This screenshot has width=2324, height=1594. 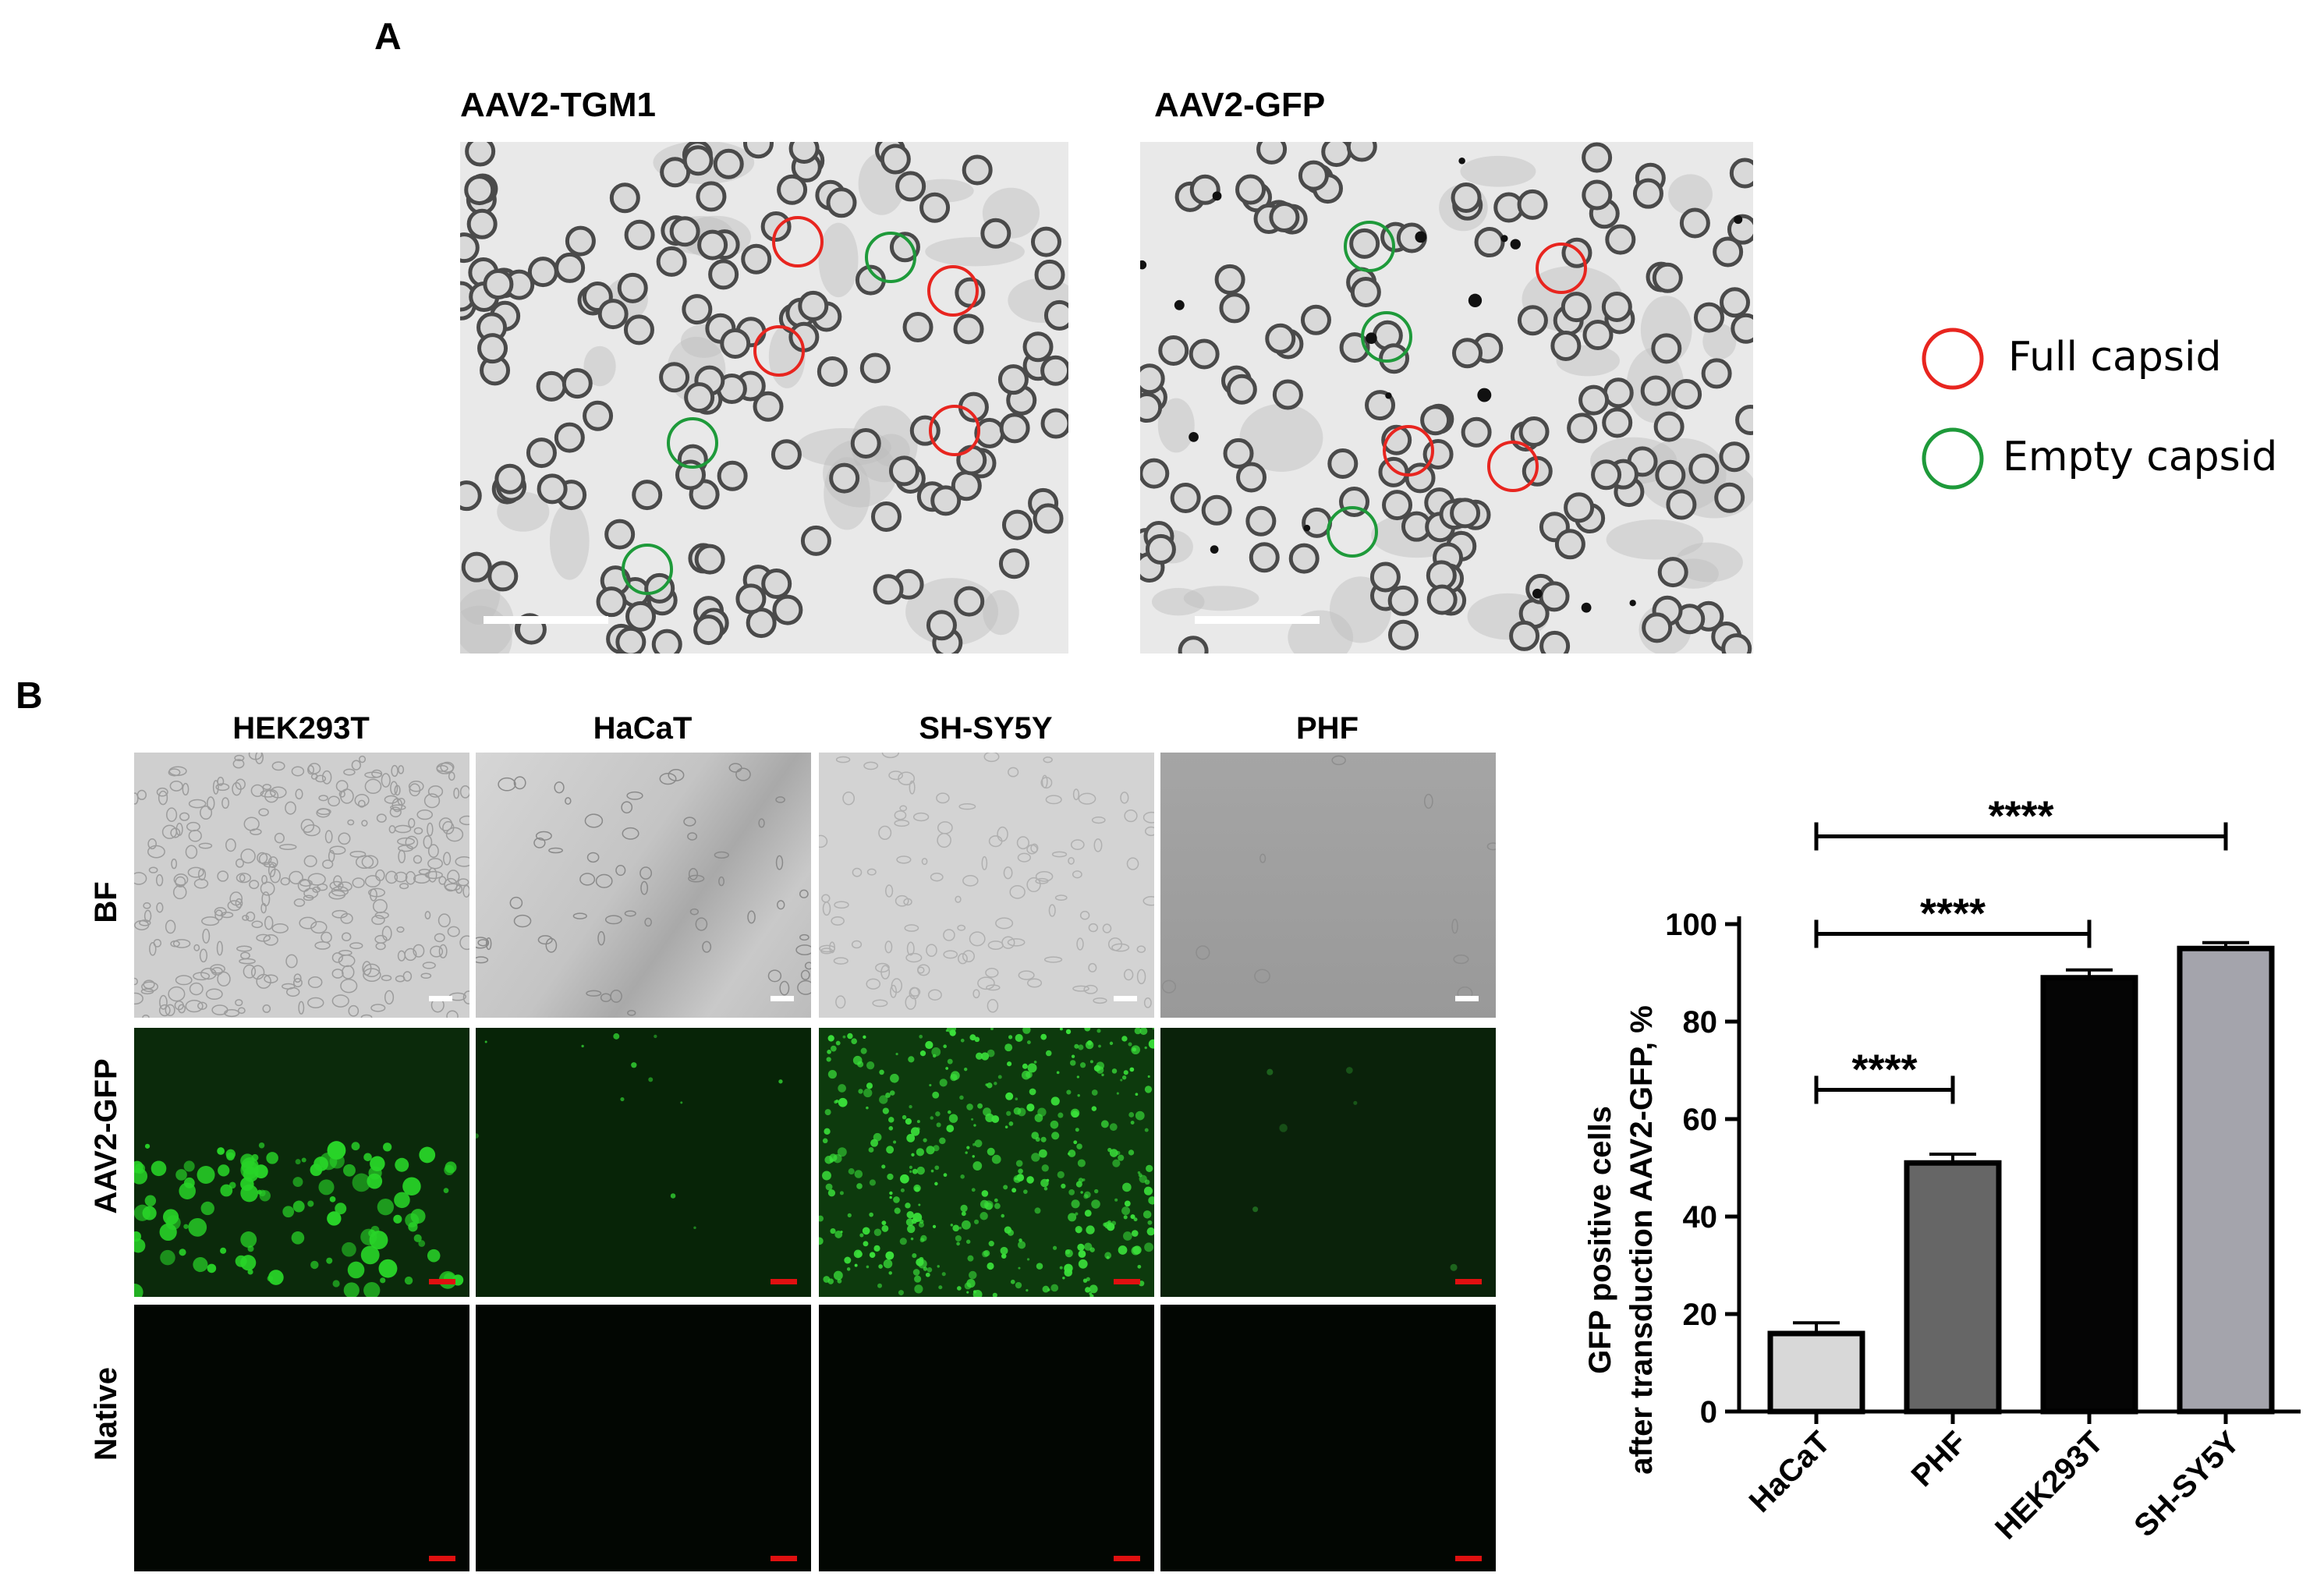 I want to click on em-title-aav2-gfp: AAV2-GFP, so click(x=1240, y=105).